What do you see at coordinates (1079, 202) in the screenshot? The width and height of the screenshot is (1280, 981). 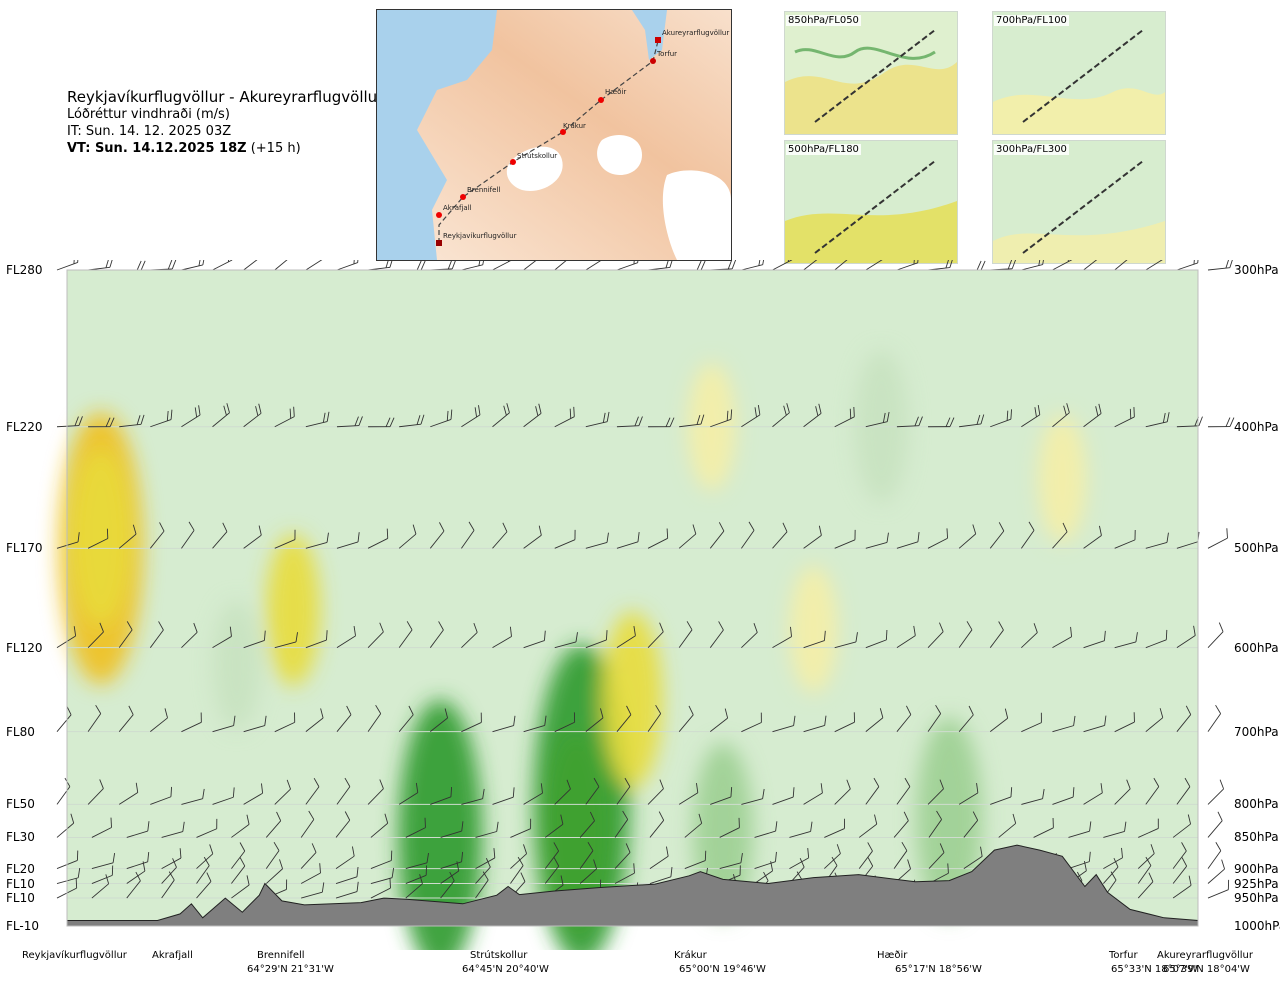 I see `mini-map-300-svg` at bounding box center [1079, 202].